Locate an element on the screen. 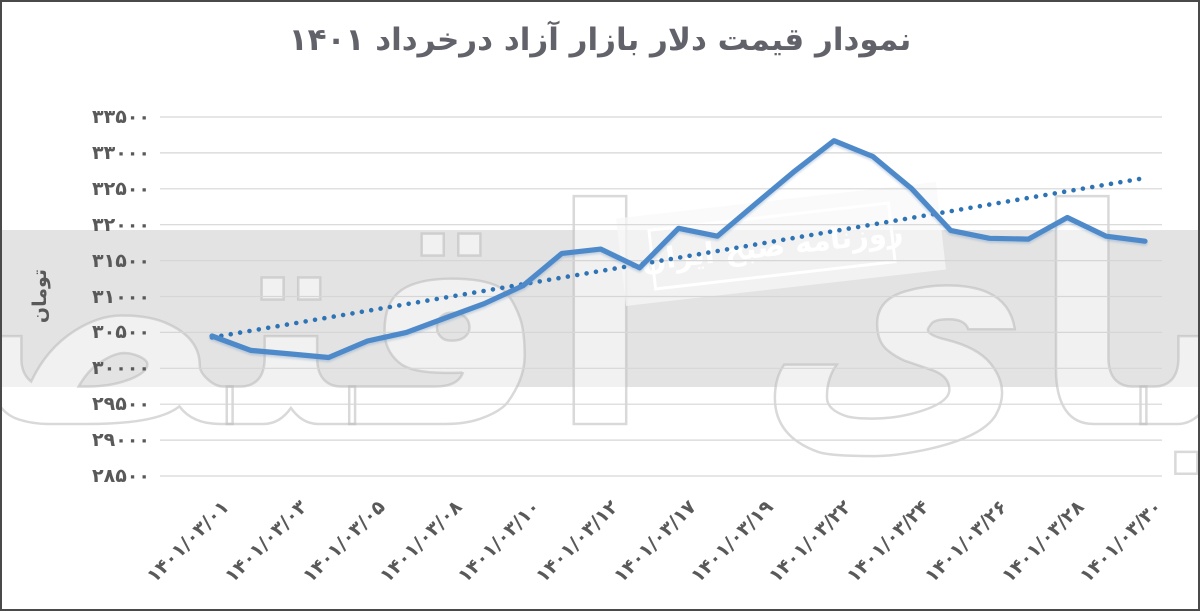 This screenshot has width=1200, height=611. y-tick-label: ۳۲۵۰۰ is located at coordinates (121, 188).